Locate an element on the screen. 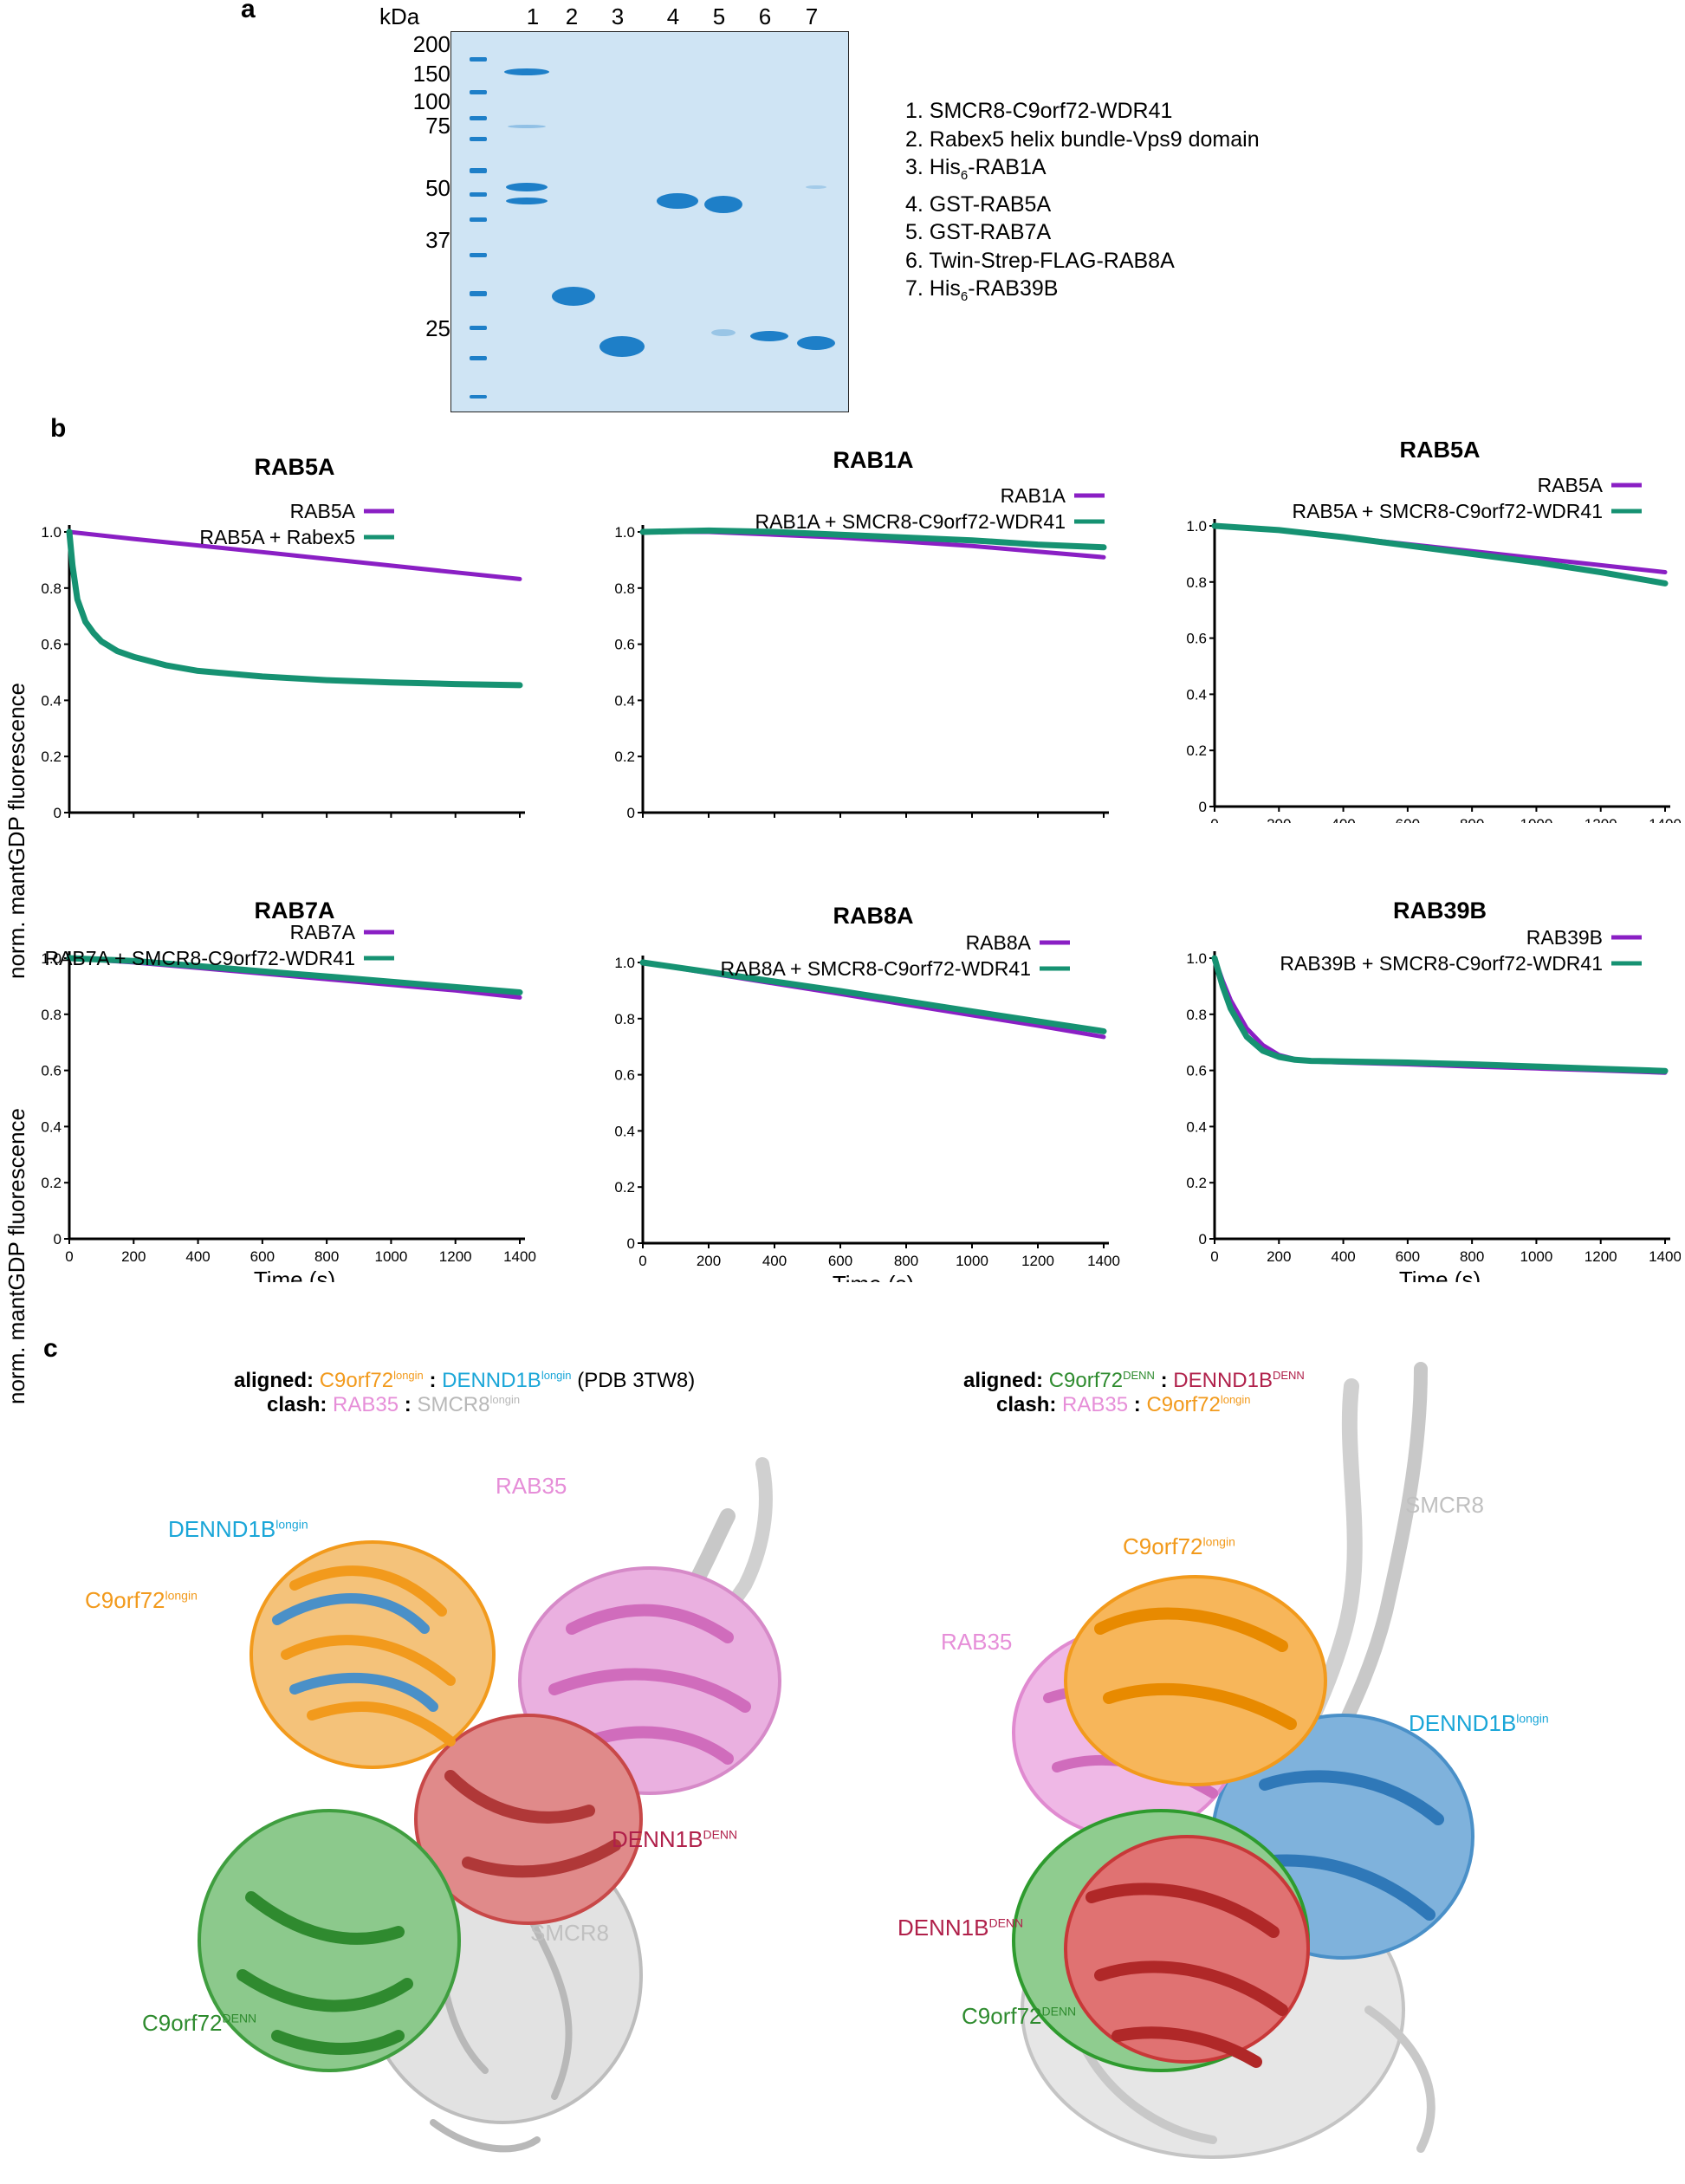 This screenshot has width=1685, height=2184. aligned-b: DENND1B is located at coordinates (492, 1380).